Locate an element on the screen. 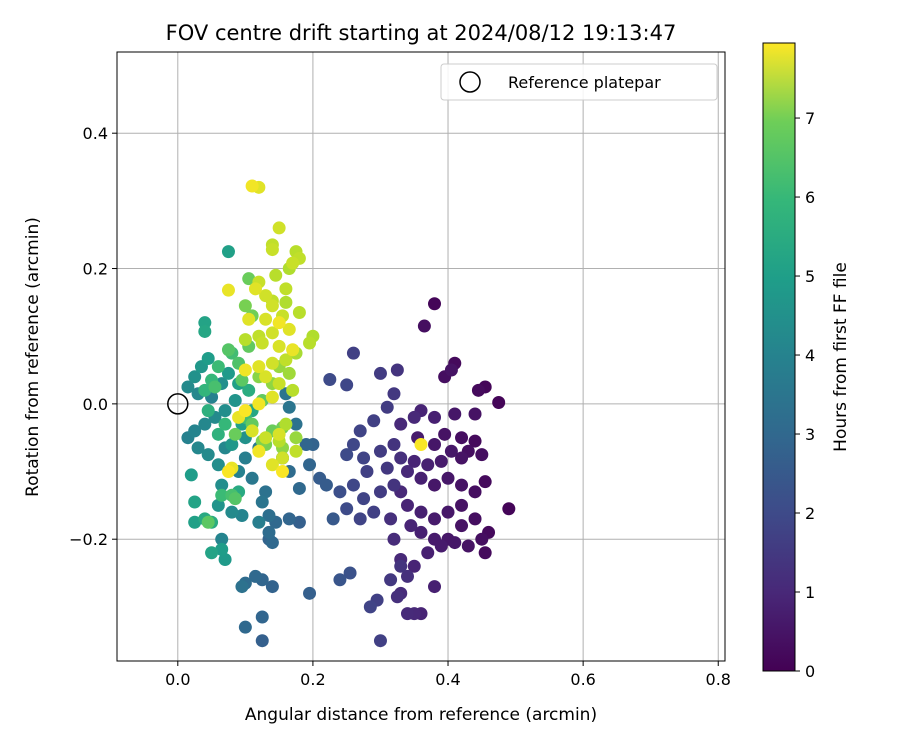 The height and width of the screenshot is (750, 900). x-axis-label: Angular distance from reference (arcmin) is located at coordinates (421, 715).